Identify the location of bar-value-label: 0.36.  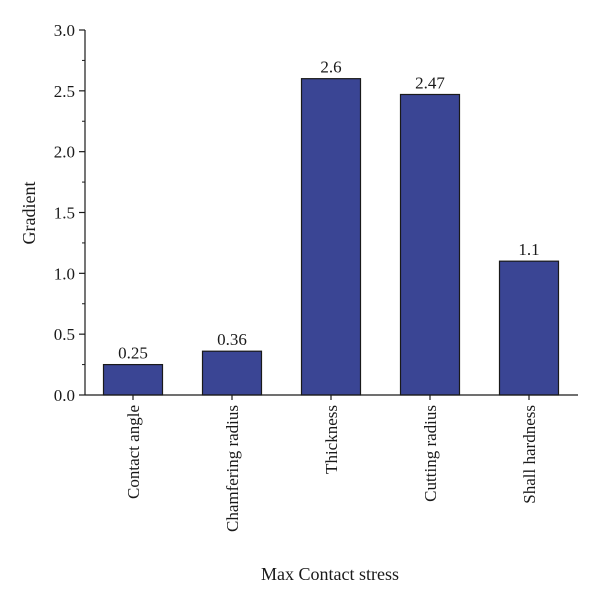
(232, 339).